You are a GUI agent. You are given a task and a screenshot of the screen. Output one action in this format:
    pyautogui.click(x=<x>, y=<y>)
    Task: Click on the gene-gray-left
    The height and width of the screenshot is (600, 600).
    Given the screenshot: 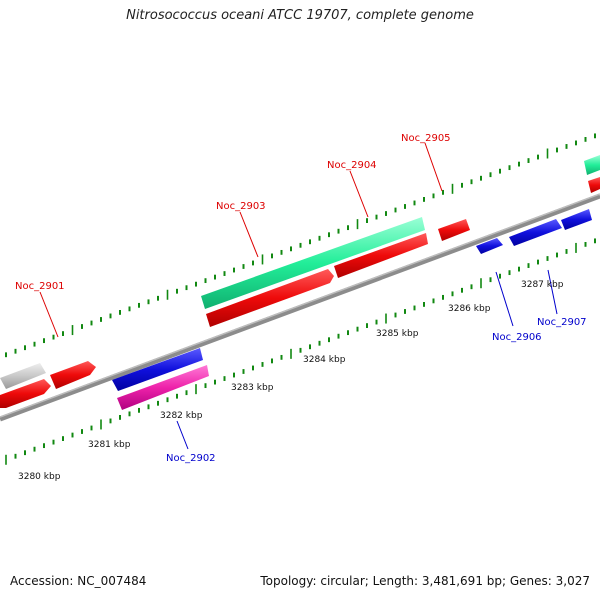 What is the action you would take?
    pyautogui.click(x=23, y=376)
    